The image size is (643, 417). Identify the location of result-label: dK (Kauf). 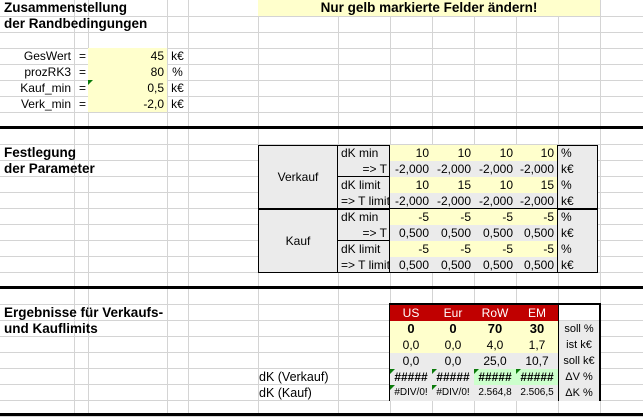
(285, 393).